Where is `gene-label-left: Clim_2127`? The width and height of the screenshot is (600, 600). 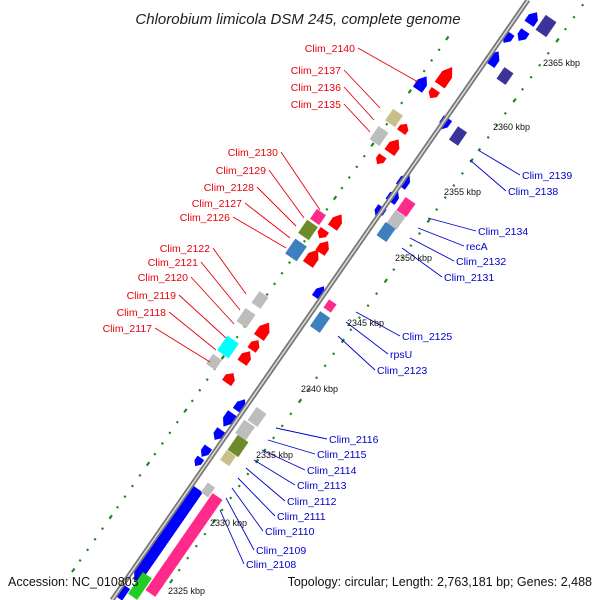
gene-label-left: Clim_2127 is located at coordinates (217, 204).